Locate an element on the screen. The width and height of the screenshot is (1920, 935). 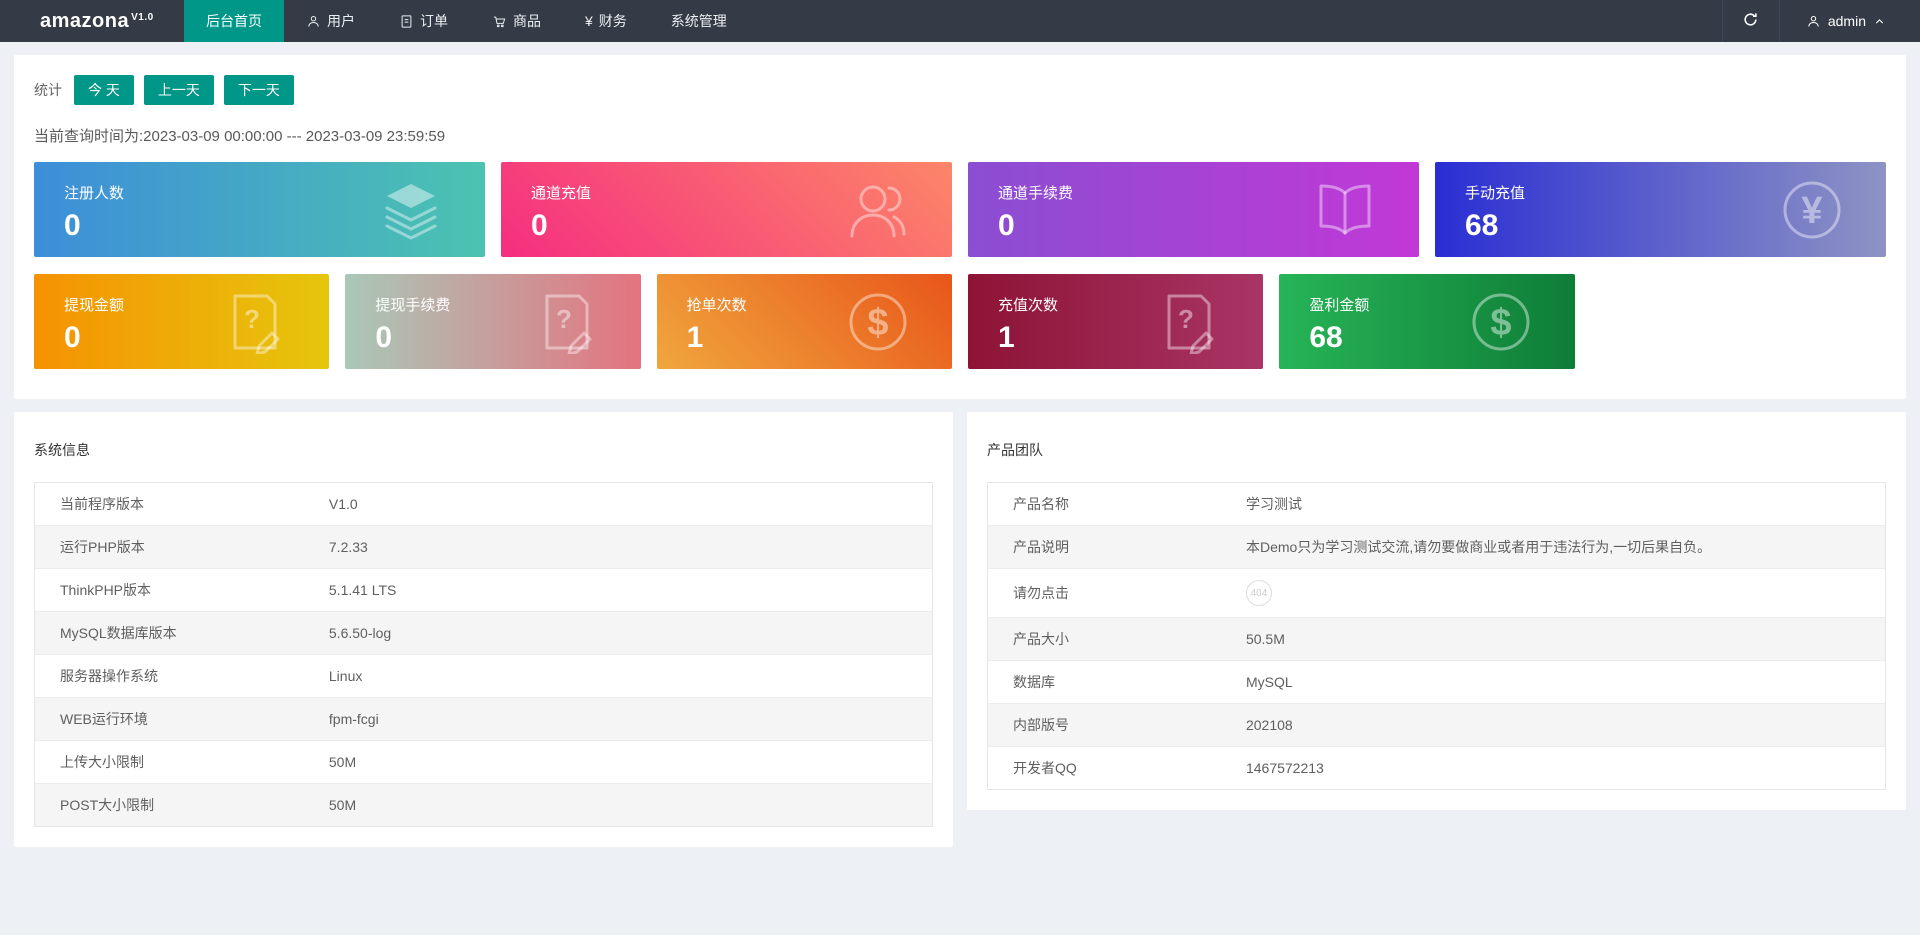
row-label: 产品说明 is located at coordinates (1041, 547).